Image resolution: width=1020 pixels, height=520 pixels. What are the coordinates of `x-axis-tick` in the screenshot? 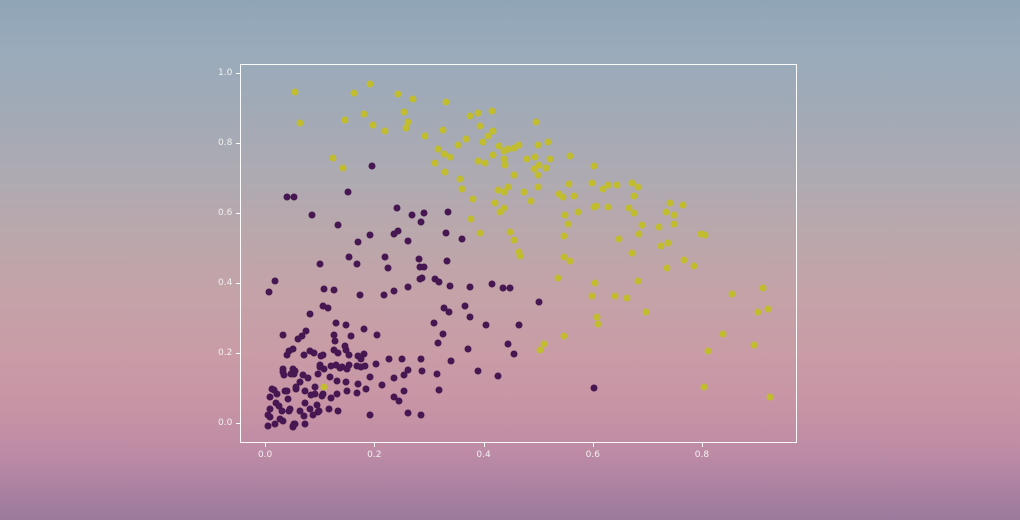 It's located at (593, 445).